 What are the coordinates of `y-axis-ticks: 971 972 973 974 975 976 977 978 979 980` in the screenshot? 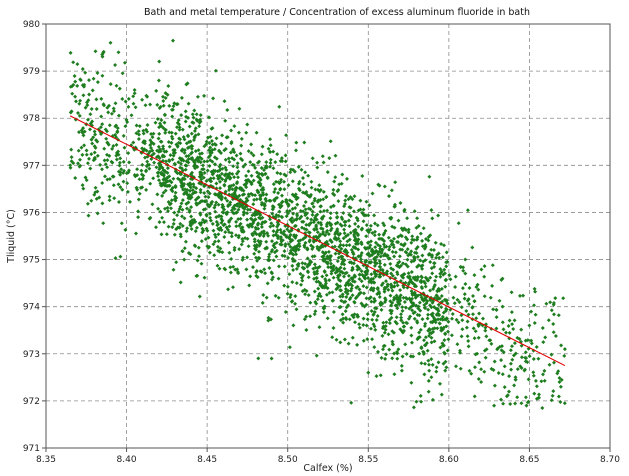 It's located at (34, 237).